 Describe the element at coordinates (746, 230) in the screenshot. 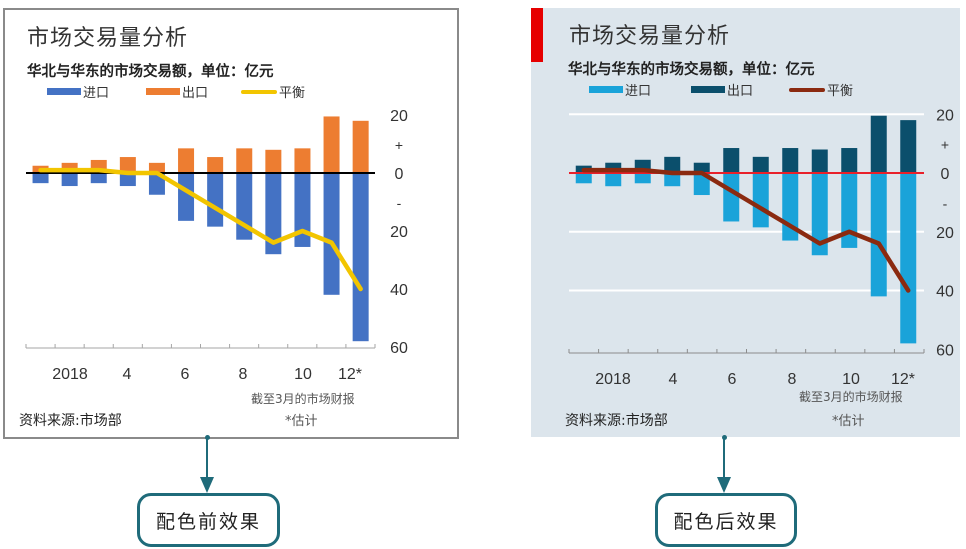

I see `balance-line` at that location.